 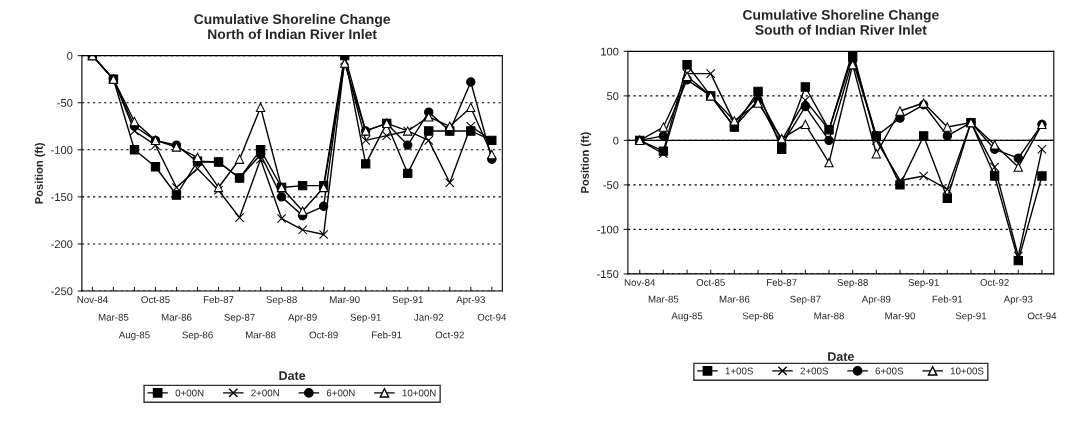 What do you see at coordinates (889, 371) in the screenshot?
I see `legend-label: 6+00S` at bounding box center [889, 371].